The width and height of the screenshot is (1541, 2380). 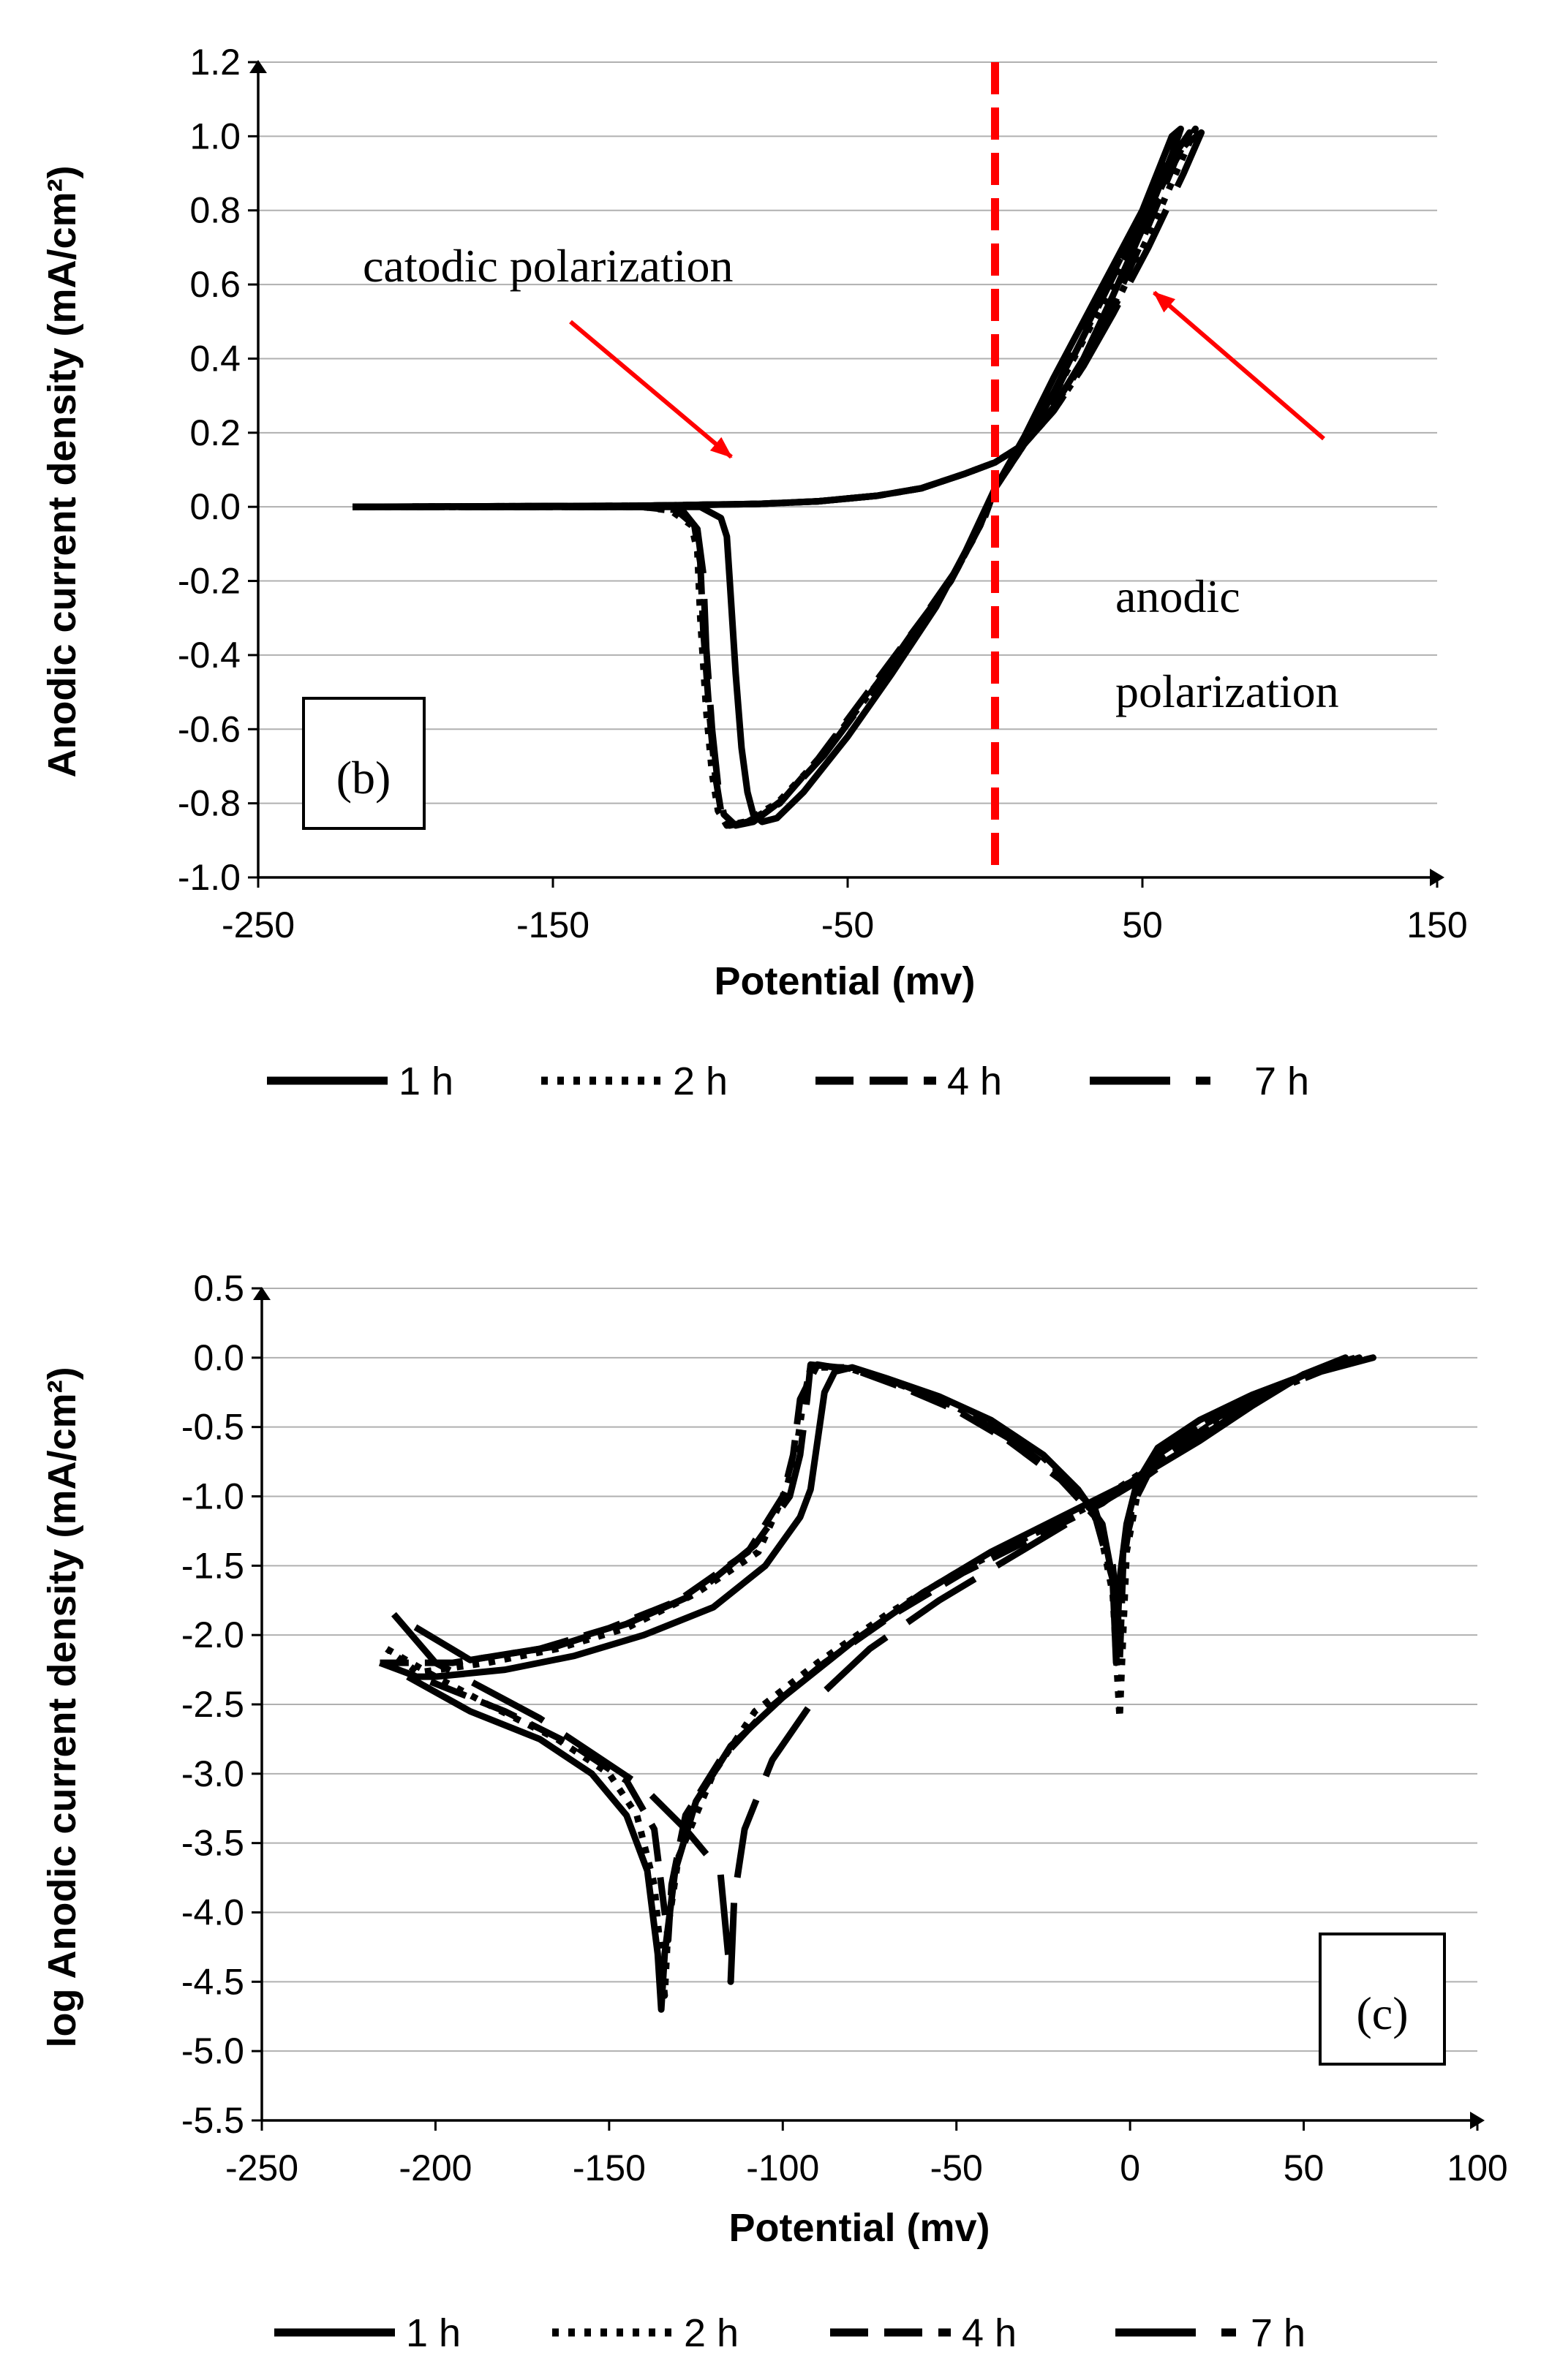 What do you see at coordinates (215, 136) in the screenshot?
I see `b-y-tick-label: 1.0` at bounding box center [215, 136].